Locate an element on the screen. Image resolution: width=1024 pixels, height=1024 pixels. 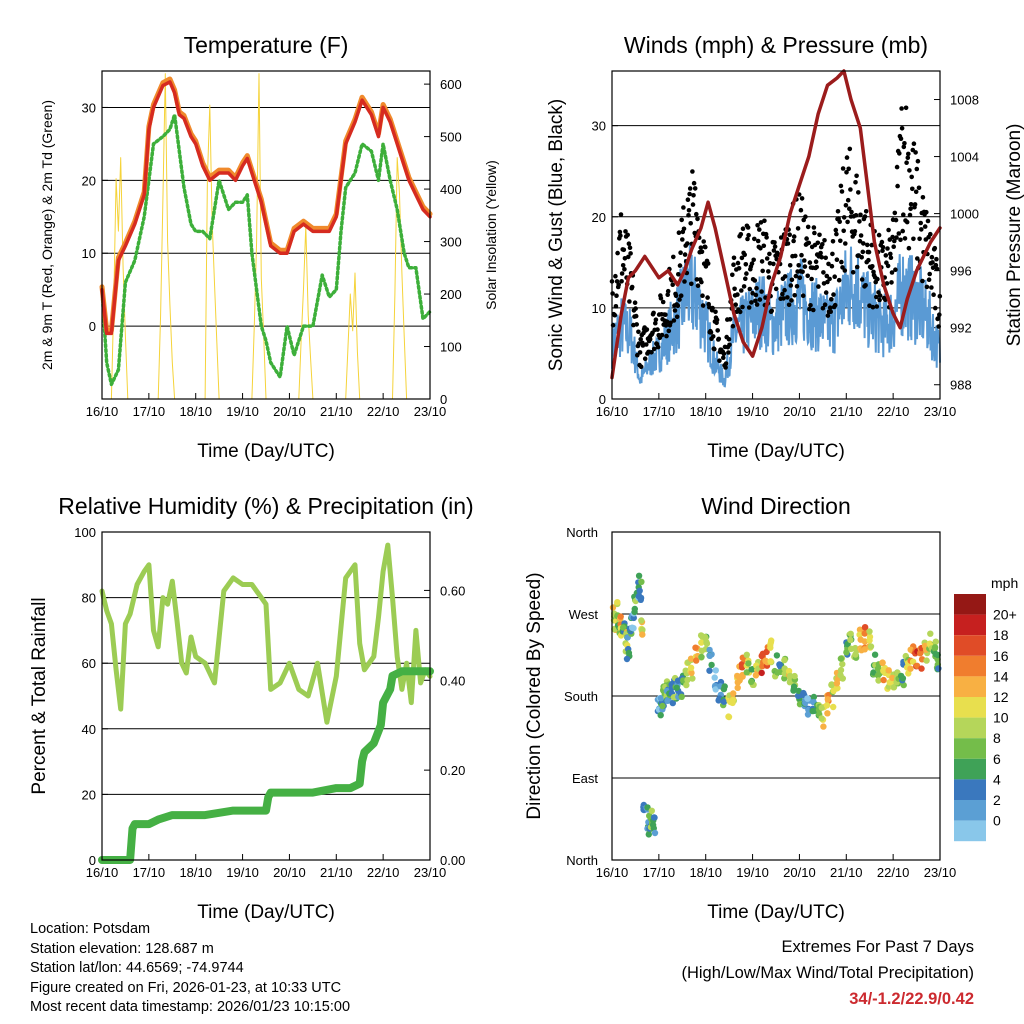
colorbar-tick-label: 16 is located at coordinates (1001, 656).